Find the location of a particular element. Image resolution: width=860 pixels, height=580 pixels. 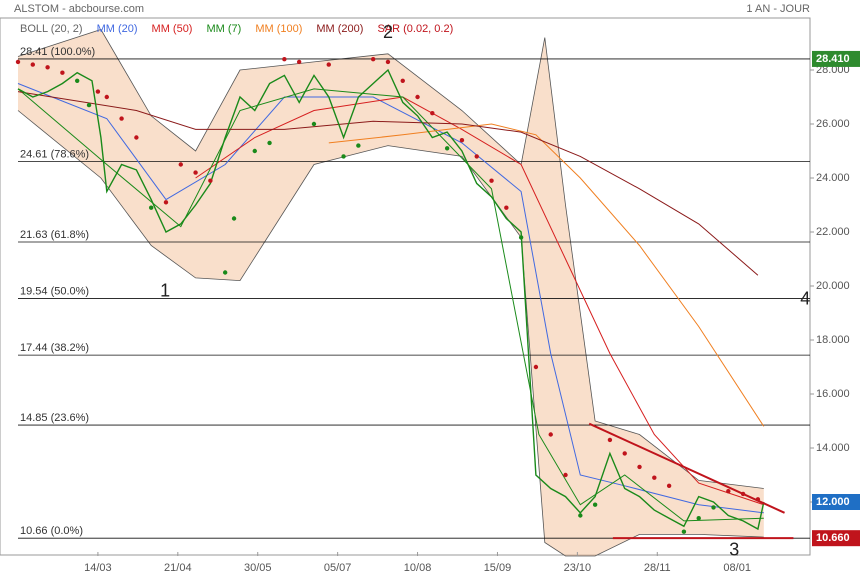

legend-entry: MM (7) is located at coordinates (223, 29).